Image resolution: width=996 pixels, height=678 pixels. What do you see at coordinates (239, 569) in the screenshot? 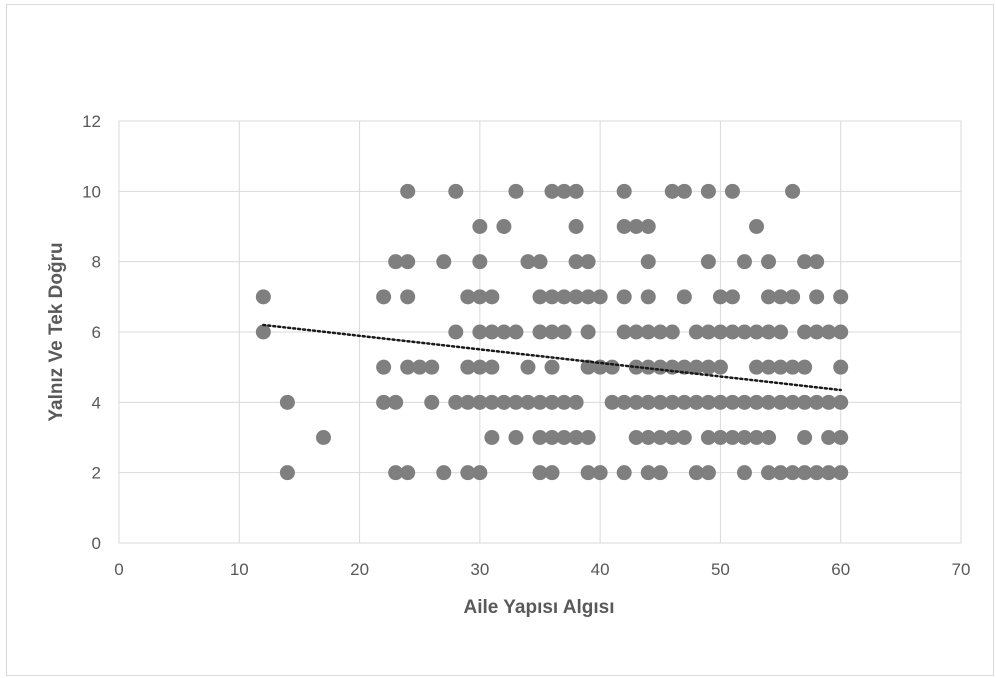
I see `x-tick-label: 10` at bounding box center [239, 569].